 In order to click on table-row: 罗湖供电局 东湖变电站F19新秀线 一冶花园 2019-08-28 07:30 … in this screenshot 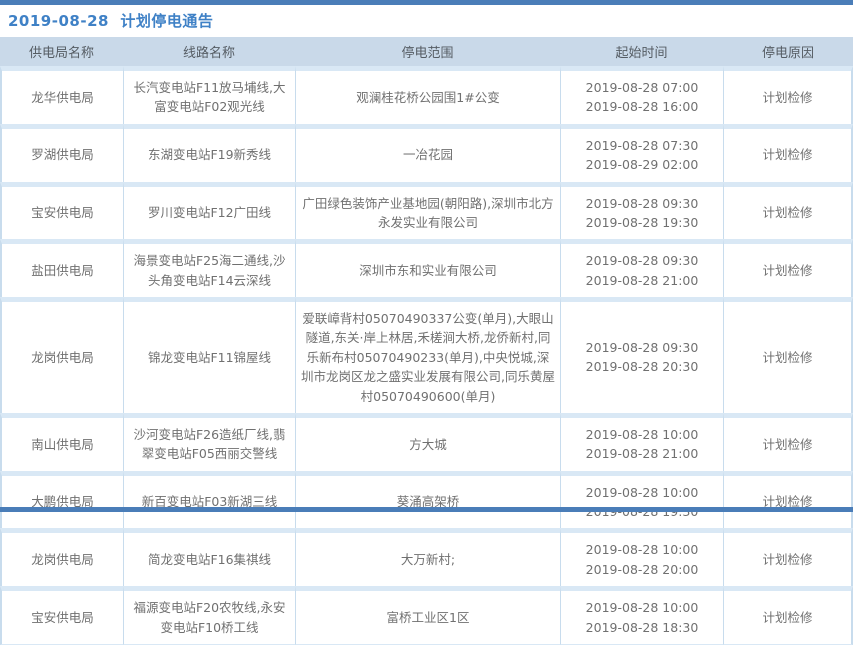, I will do `click(426, 152)`.